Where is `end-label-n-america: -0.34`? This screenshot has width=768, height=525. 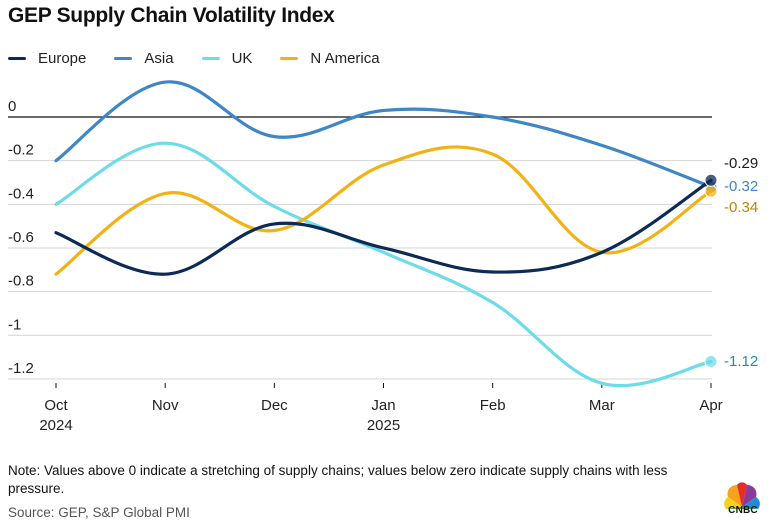
end-label-n-america: -0.34 is located at coordinates (741, 207).